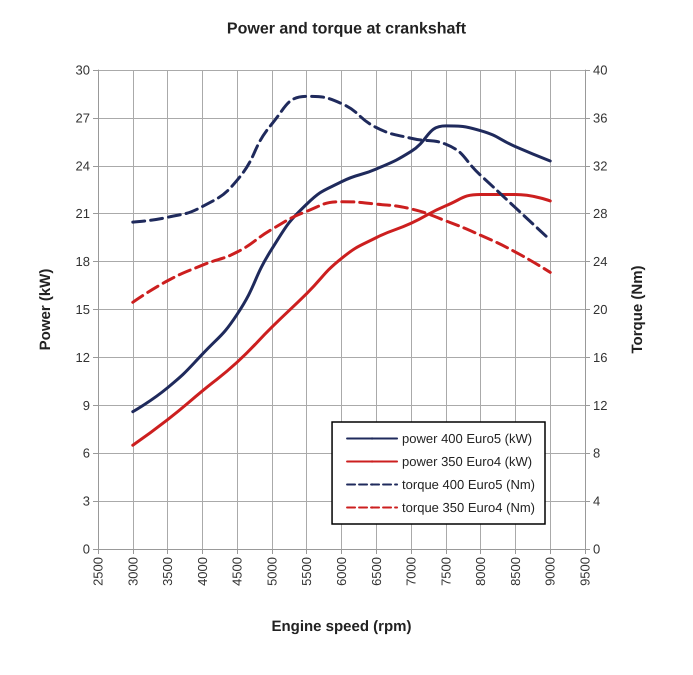  I want to click on y-tick-label: 24, so click(83, 166).